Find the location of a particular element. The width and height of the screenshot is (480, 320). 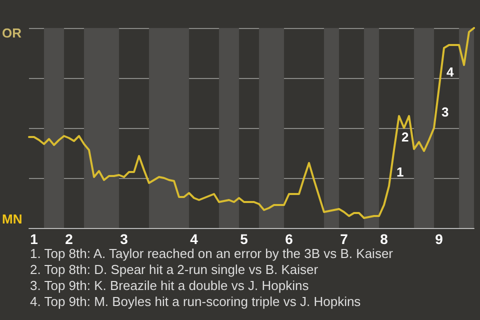

x-tick-label: 4 is located at coordinates (194, 239).